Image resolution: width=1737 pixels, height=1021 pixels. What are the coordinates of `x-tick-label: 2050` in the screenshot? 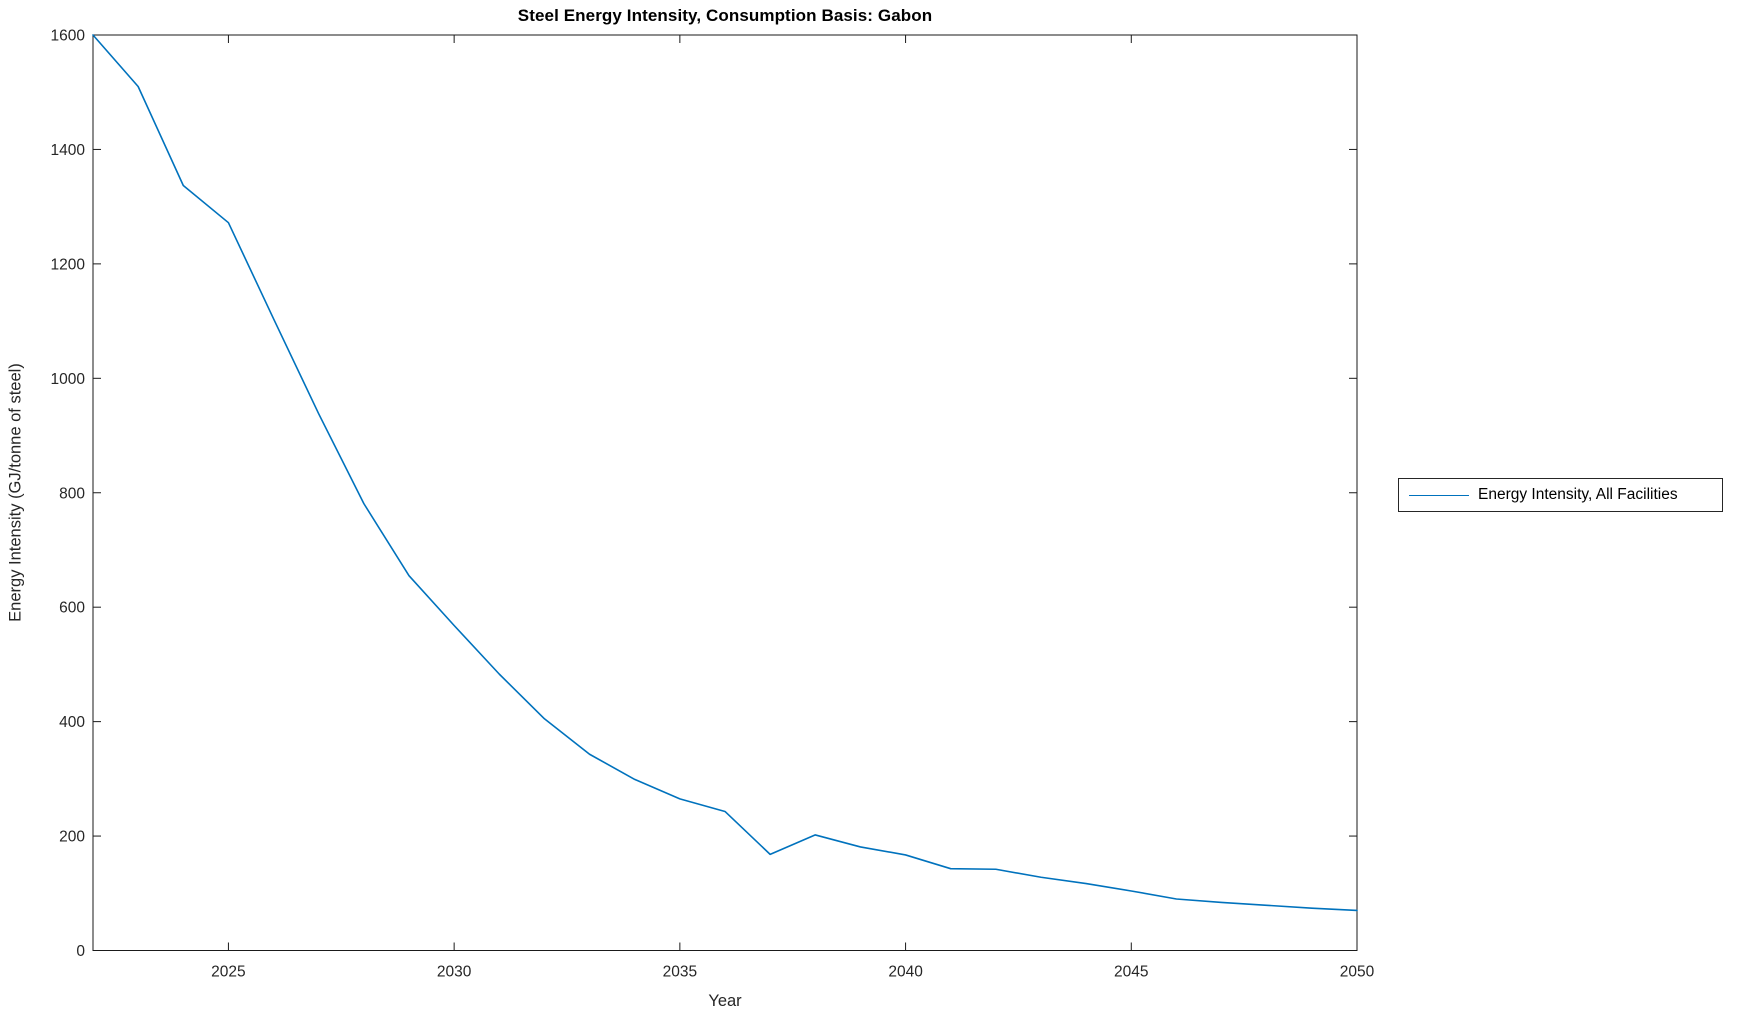 It's located at (1357, 972).